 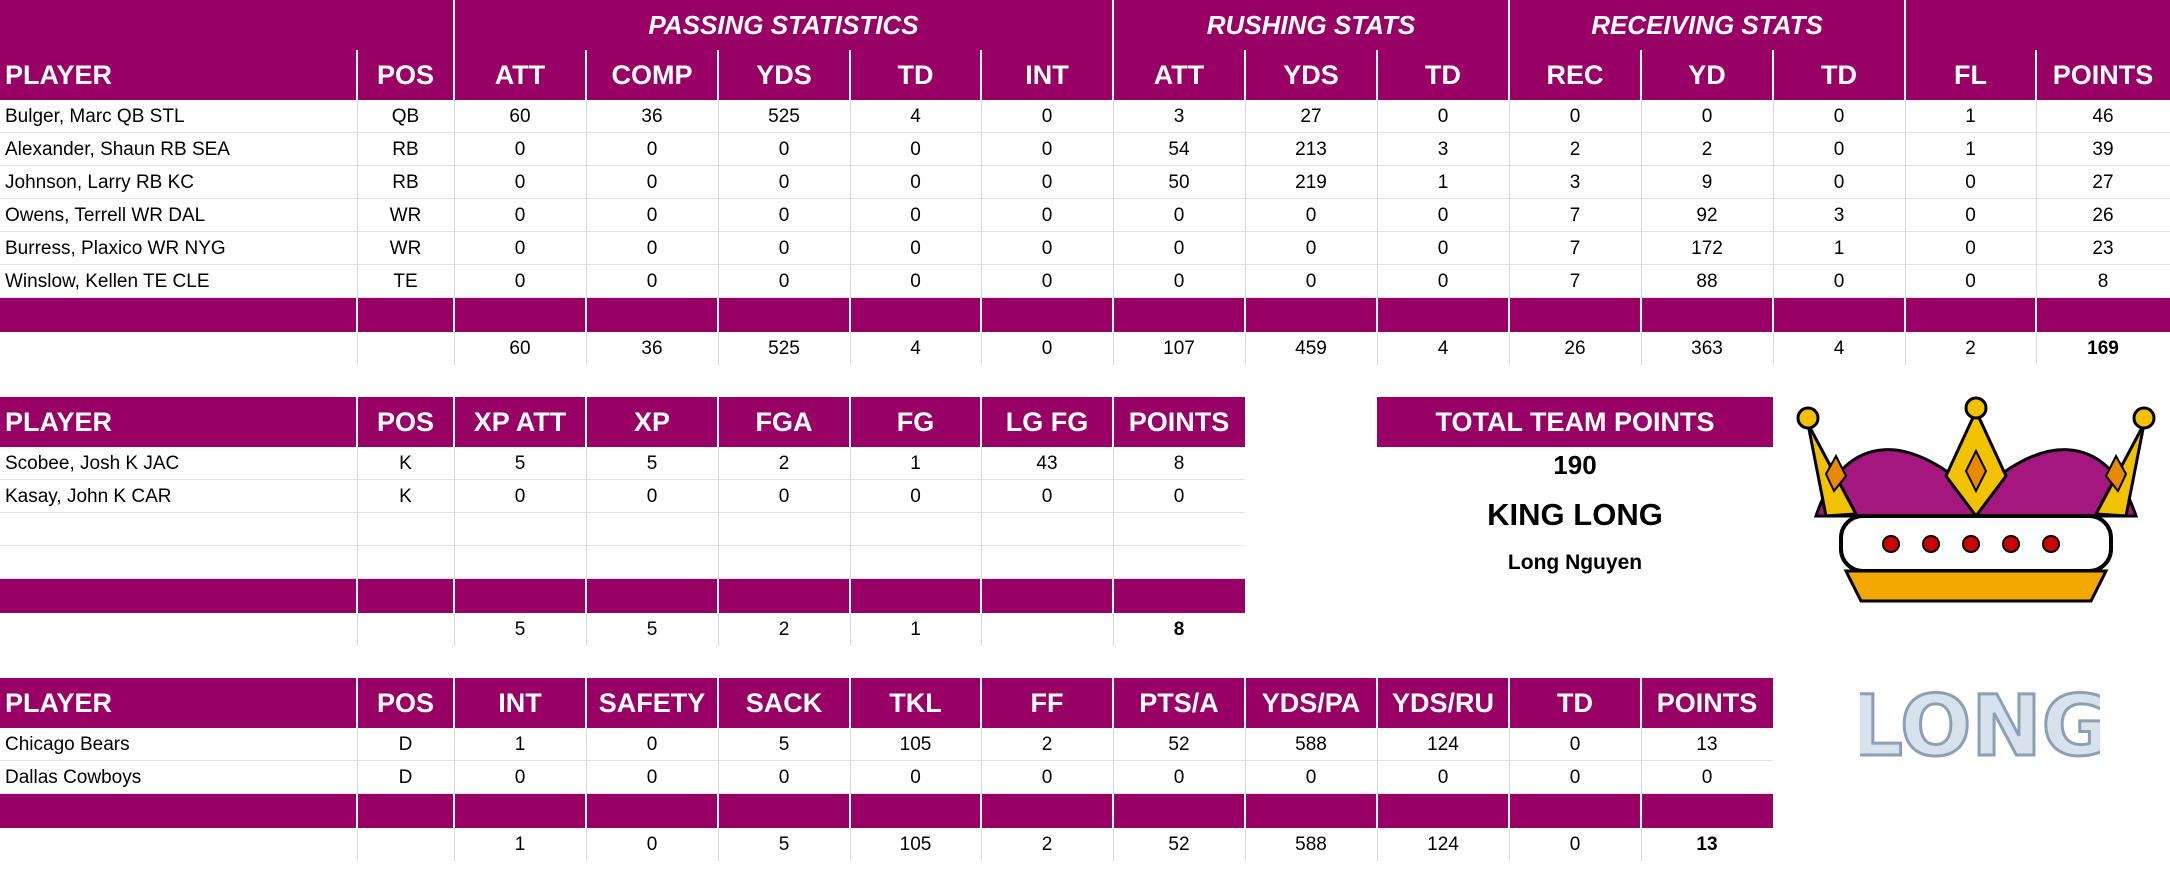 I want to click on total-cell: 0, so click(x=1575, y=844).